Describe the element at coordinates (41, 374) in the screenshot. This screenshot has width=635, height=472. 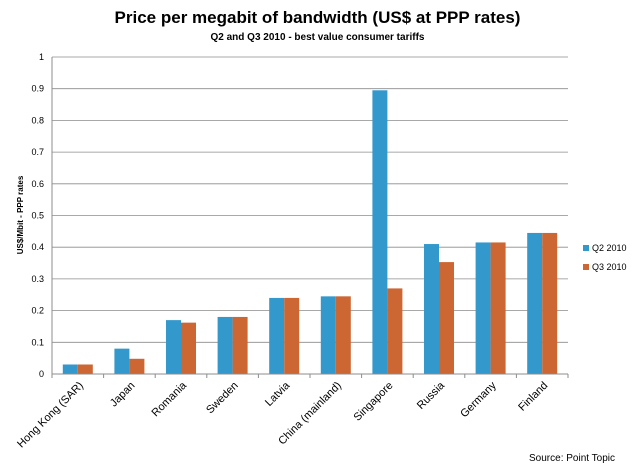
I see `y-tick-label: 0` at that location.